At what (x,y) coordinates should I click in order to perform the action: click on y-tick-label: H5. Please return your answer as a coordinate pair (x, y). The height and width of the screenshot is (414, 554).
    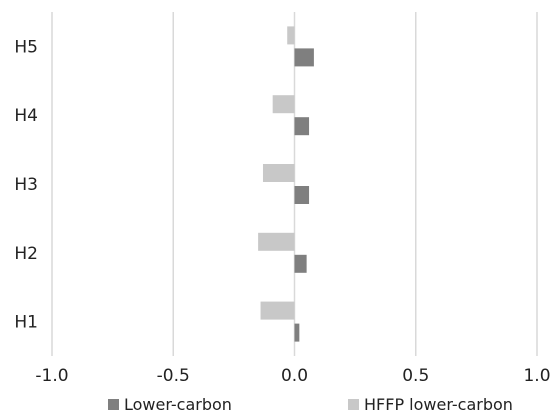
    Looking at the image, I should click on (26, 47).